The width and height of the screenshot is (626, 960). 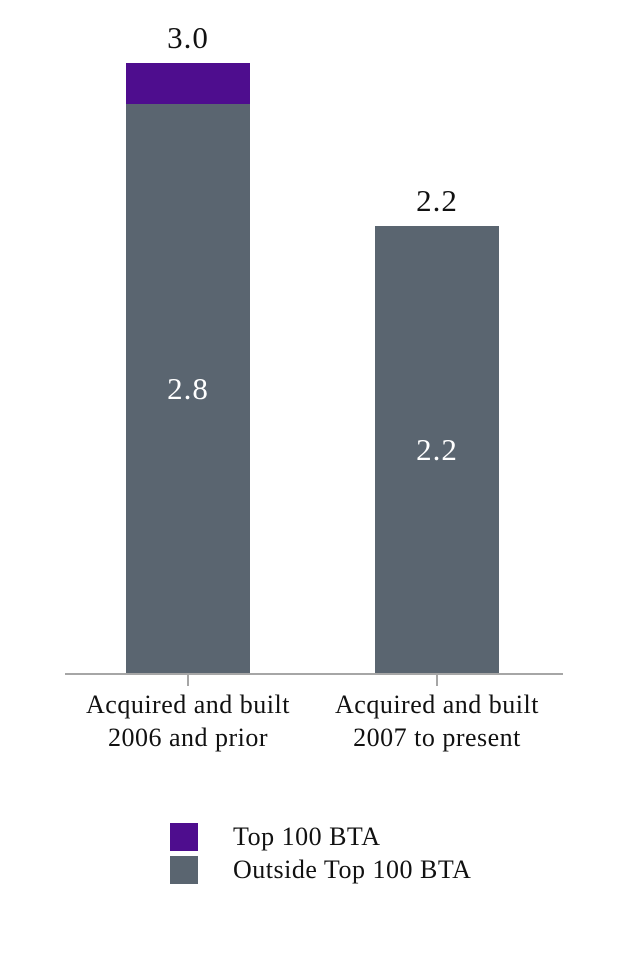 What do you see at coordinates (188, 37) in the screenshot?
I see `bar-total-label: 3.0` at bounding box center [188, 37].